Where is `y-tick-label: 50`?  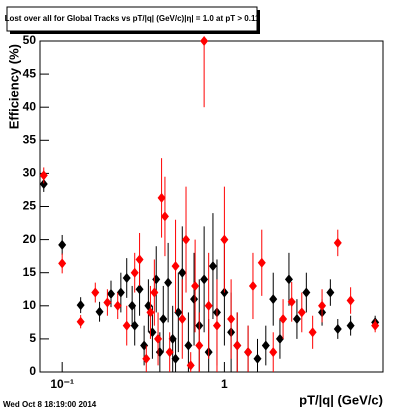
y-tick-label: 50 is located at coordinates (30, 40).